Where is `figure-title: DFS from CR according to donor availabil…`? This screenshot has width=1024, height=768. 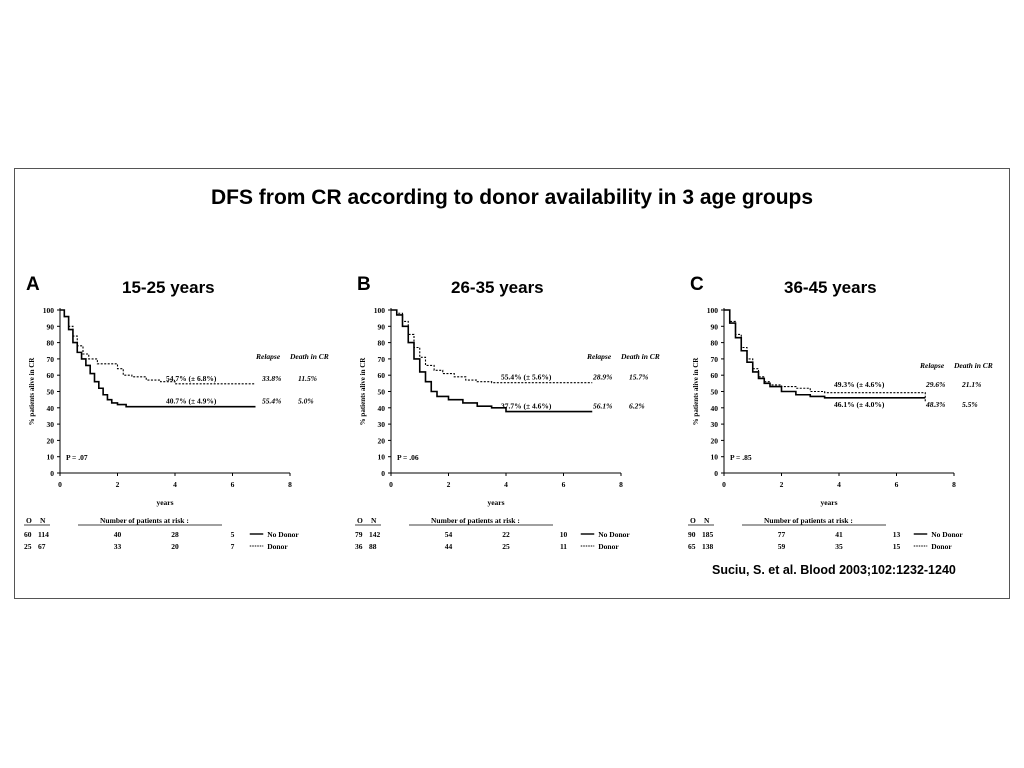
figure-title: DFS from CR according to donor availabil… is located at coordinates (512, 197).